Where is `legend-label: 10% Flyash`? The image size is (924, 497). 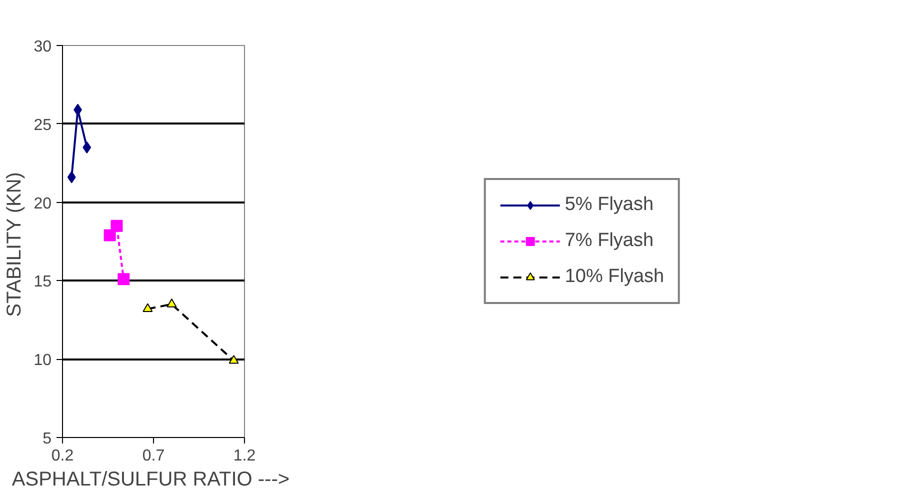
legend-label: 10% Flyash is located at coordinates (614, 277).